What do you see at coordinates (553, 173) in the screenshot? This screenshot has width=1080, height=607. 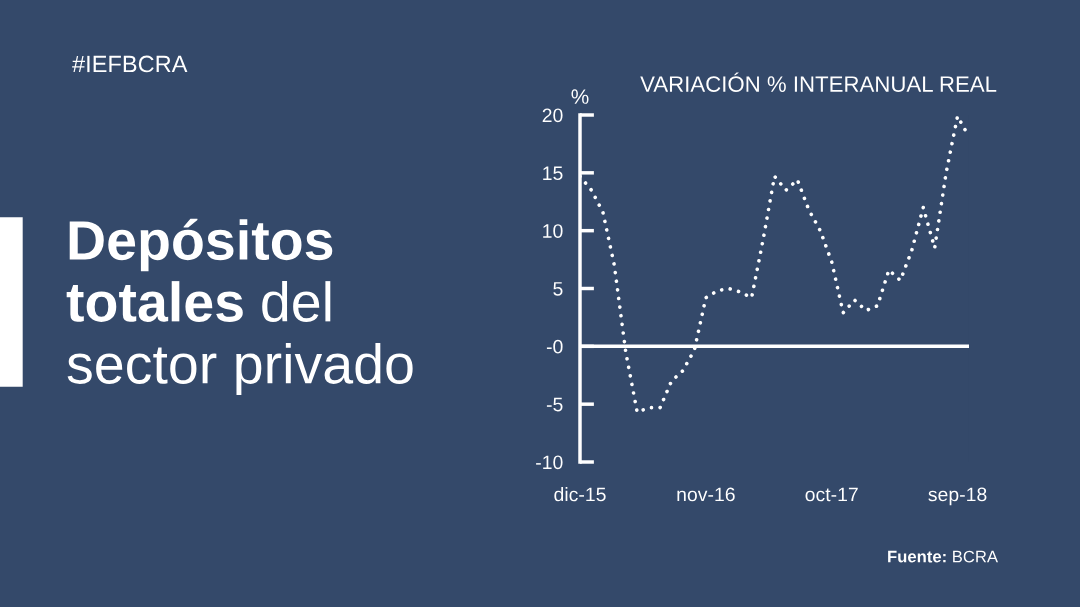 I see `y-tick-label: 15` at bounding box center [553, 173].